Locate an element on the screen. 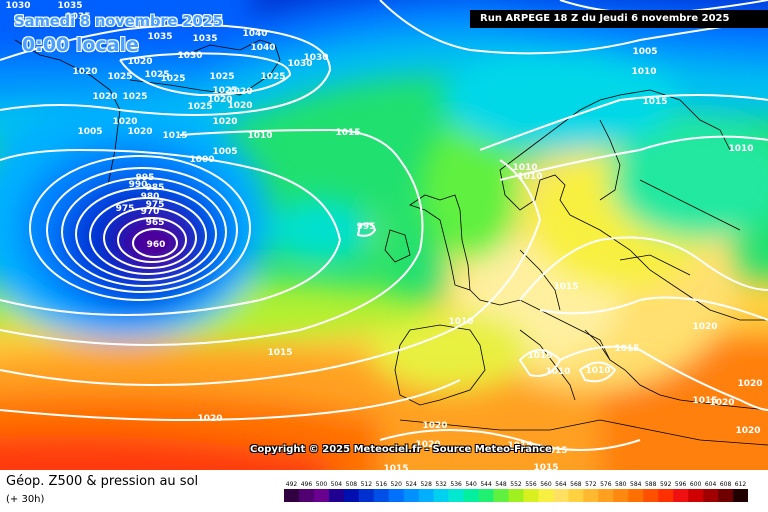 This screenshot has width=768, height=512. isobar-label: 990 is located at coordinates (138, 185).